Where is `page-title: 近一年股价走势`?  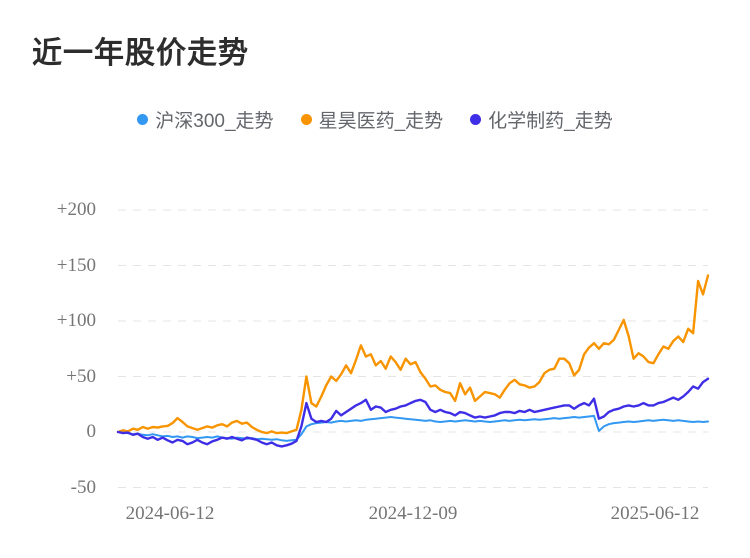
page-title: 近一年股价走势 is located at coordinates (140, 53).